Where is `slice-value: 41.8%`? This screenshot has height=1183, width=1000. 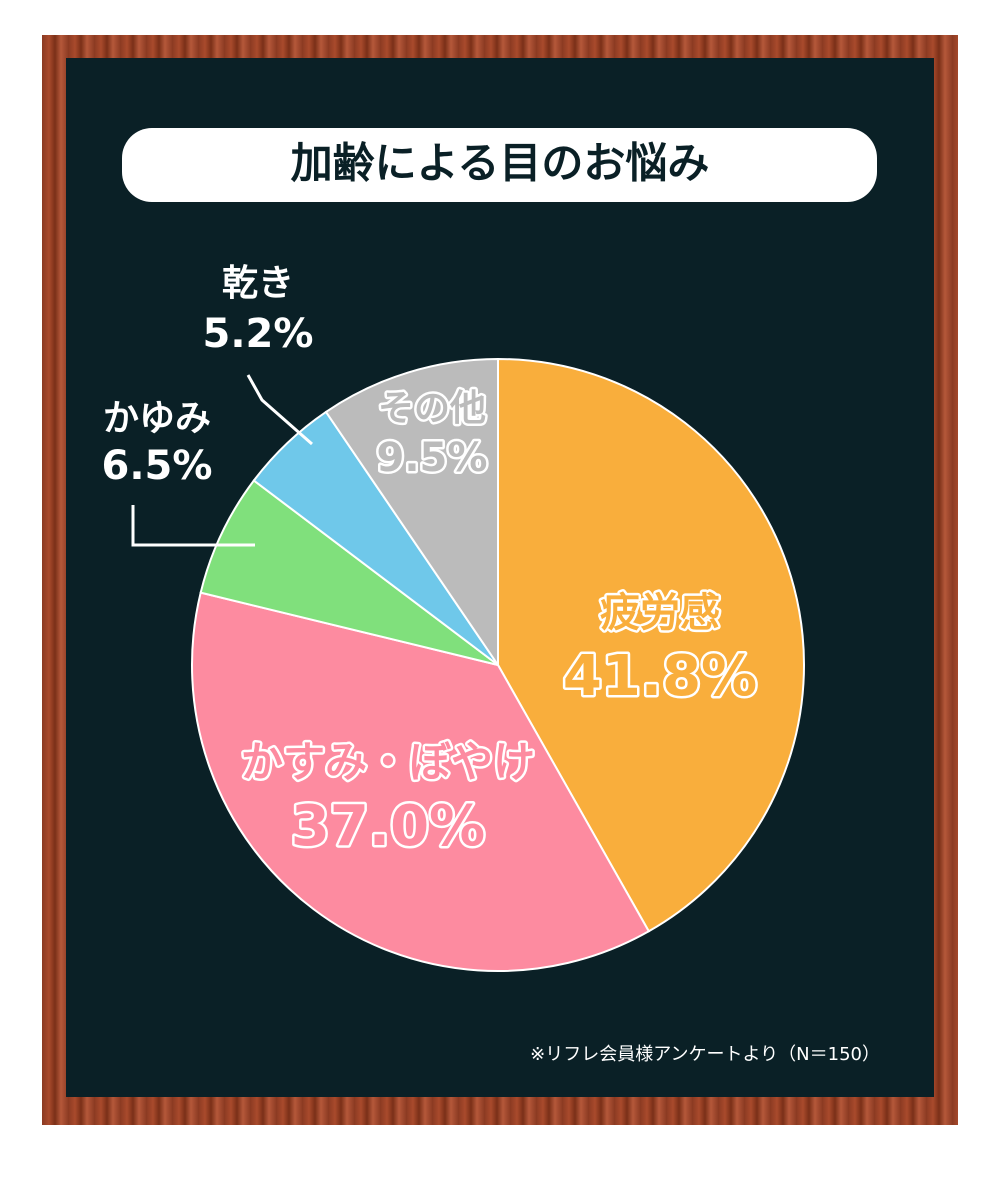 slice-value: 41.8% is located at coordinates (660, 676).